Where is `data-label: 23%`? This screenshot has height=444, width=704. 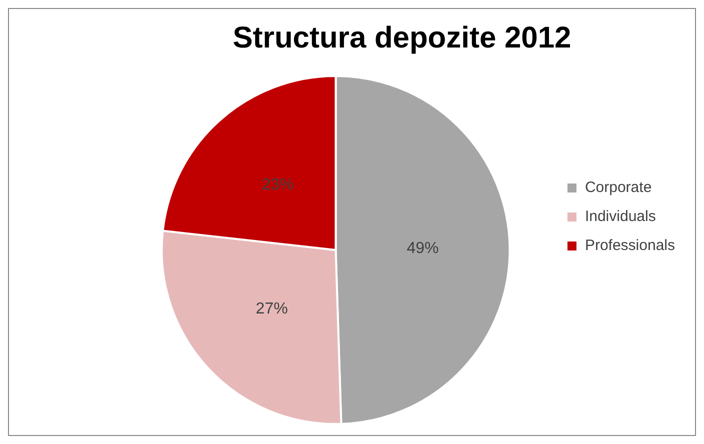 data-label: 23% is located at coordinates (278, 185).